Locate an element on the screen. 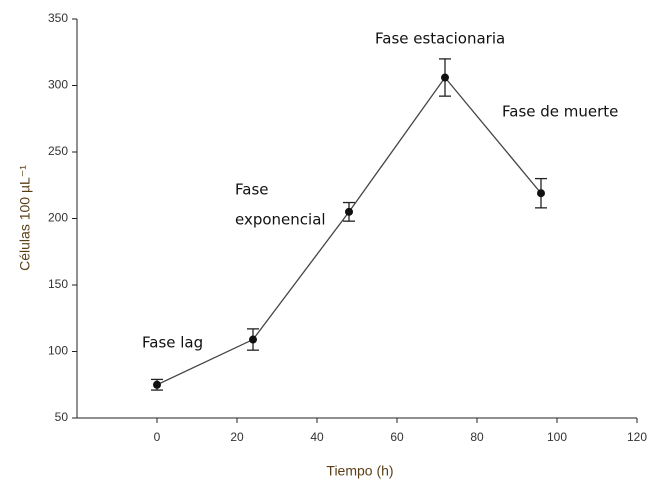  x-tick-label: 20 is located at coordinates (237, 437).